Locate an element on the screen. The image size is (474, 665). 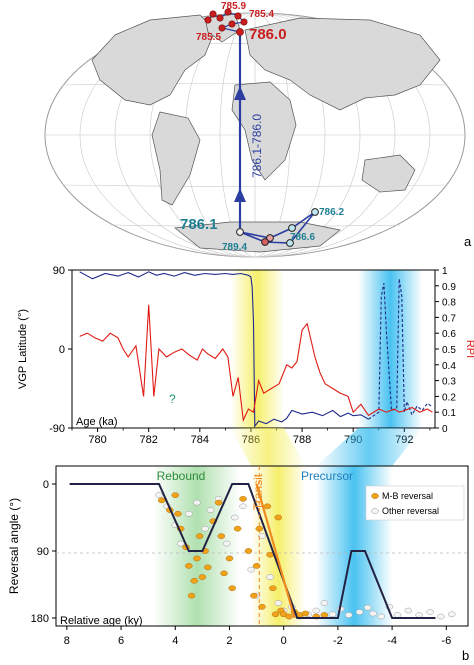
y2-tick-label: 0 is located at coordinates (445, 429).